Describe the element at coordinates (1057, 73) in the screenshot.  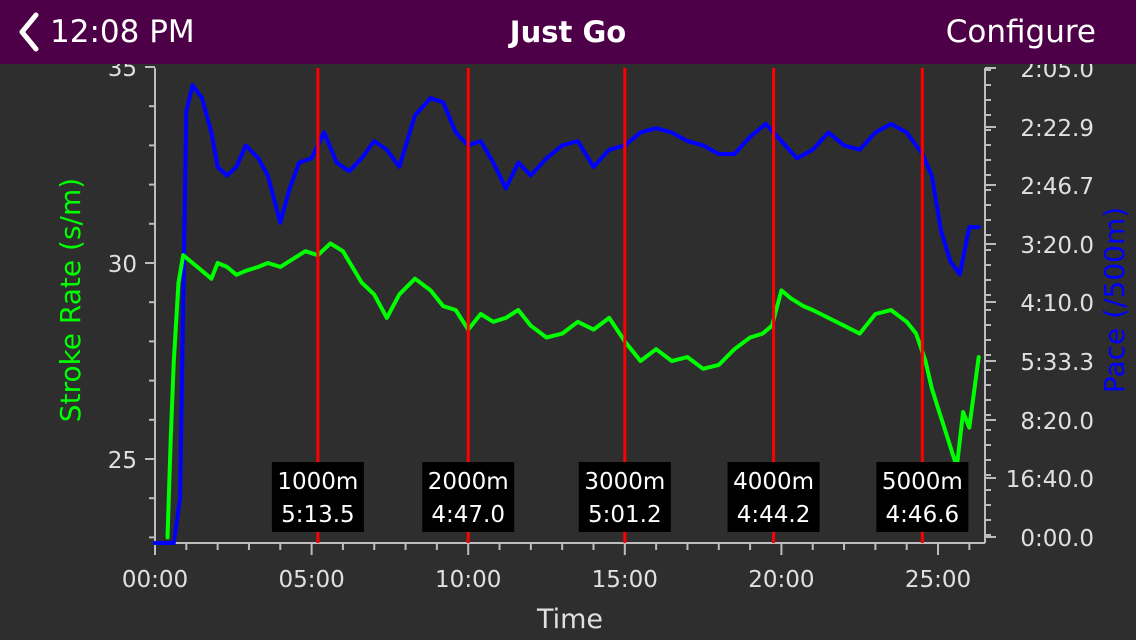
I see `y-right-tick-label: 2:05.0` at that location.